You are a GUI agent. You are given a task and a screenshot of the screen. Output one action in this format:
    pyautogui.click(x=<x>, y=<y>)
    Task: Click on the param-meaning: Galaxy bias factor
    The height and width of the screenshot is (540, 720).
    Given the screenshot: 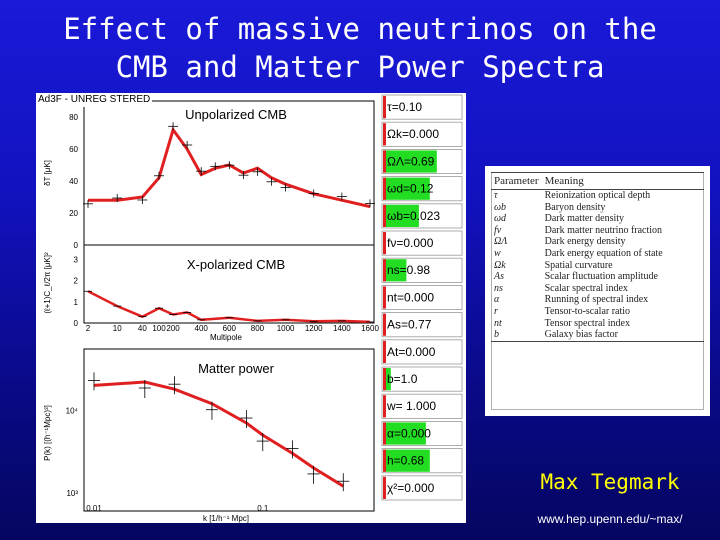 What is the action you would take?
    pyautogui.click(x=581, y=335)
    